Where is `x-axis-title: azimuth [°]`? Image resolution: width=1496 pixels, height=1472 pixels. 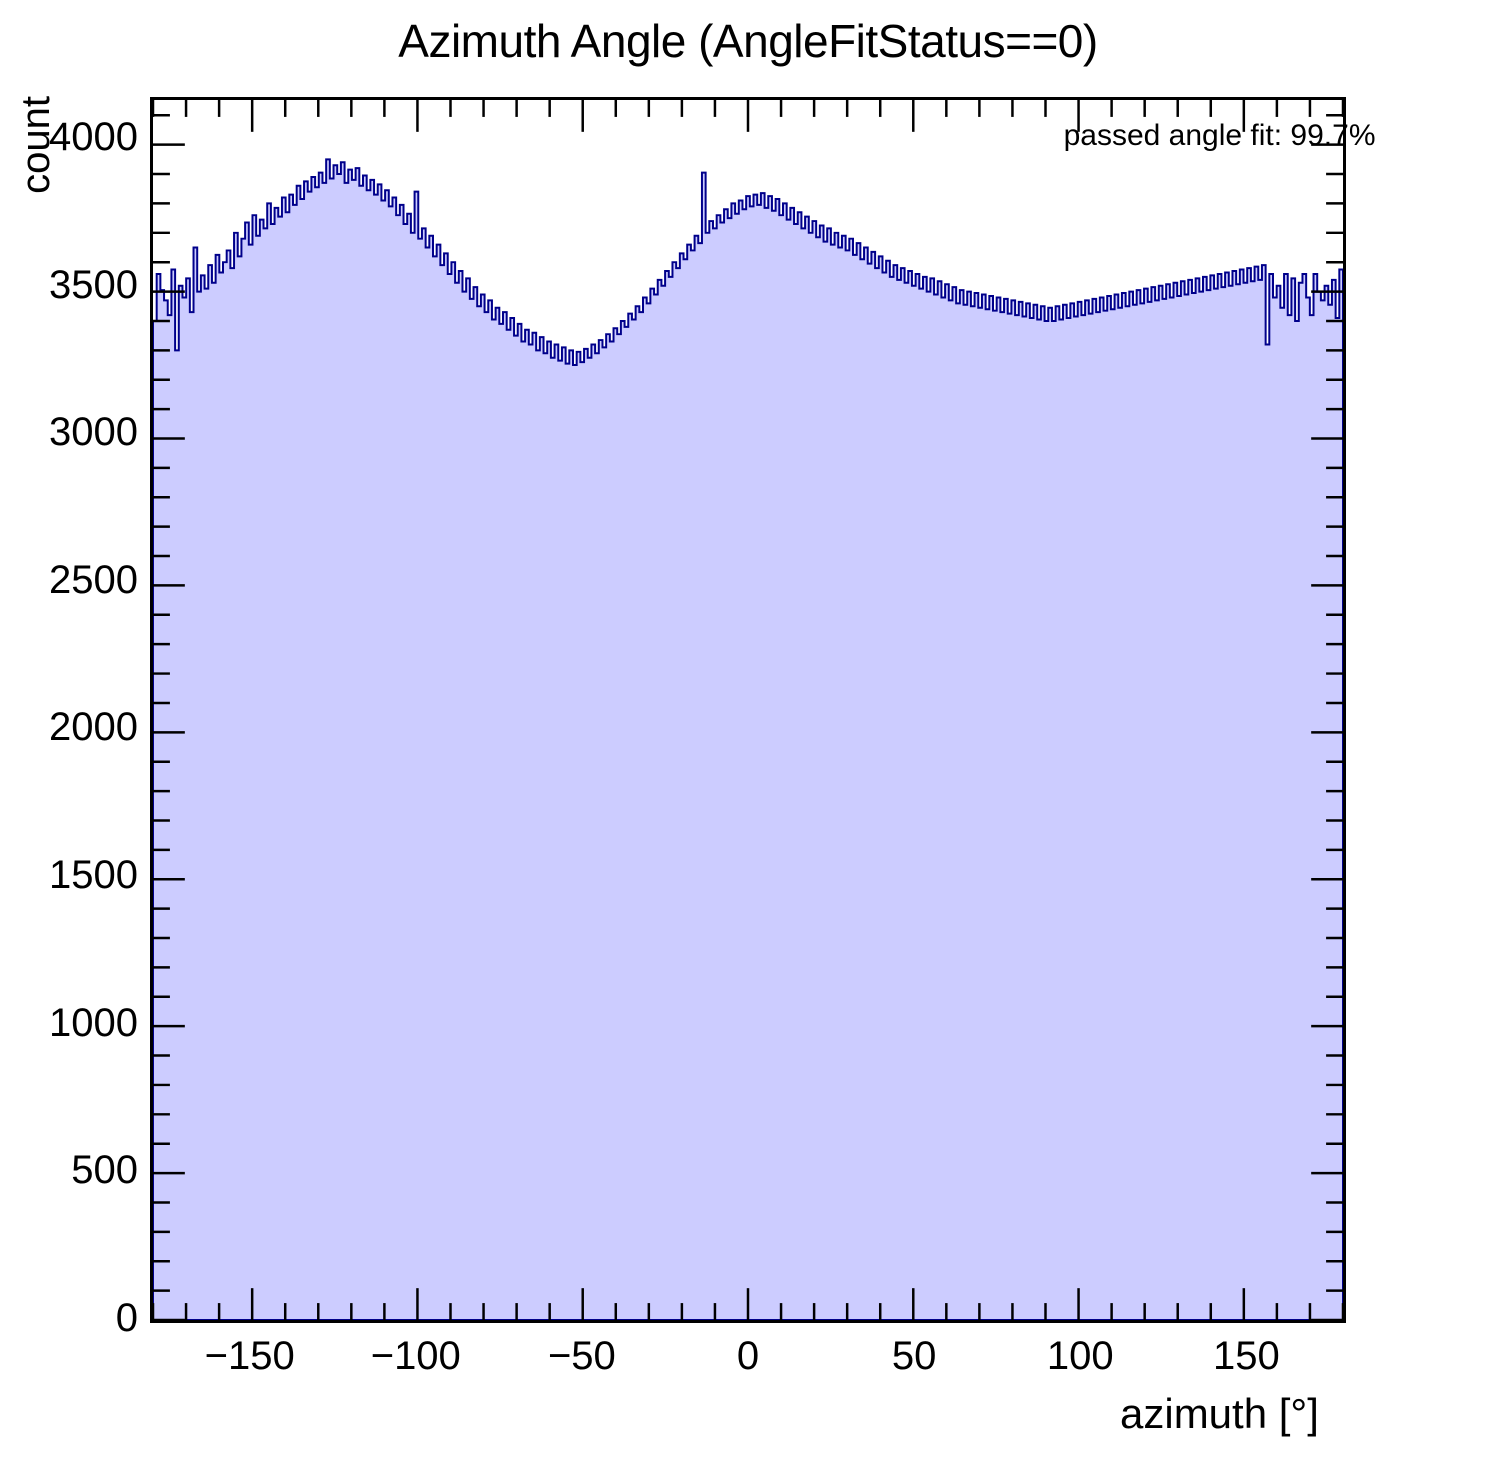
x-axis-title: azimuth [°] is located at coordinates (1219, 1413).